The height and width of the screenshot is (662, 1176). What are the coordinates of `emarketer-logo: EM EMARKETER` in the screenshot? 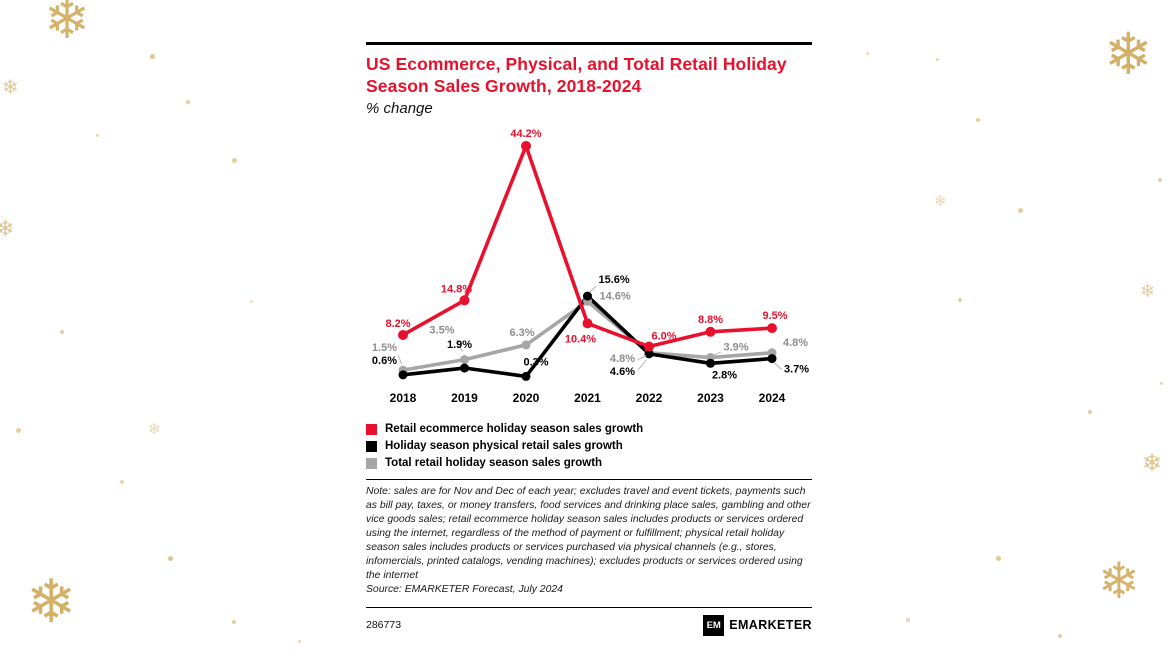 It's located at (757, 625).